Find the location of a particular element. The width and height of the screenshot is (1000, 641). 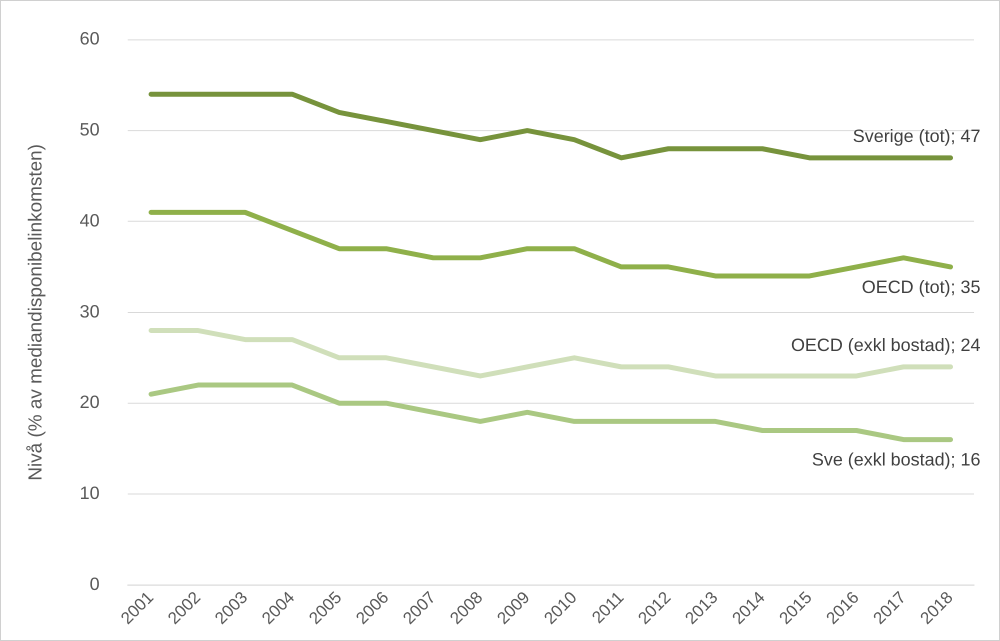

y-tick-label: 40 is located at coordinates (90, 220).